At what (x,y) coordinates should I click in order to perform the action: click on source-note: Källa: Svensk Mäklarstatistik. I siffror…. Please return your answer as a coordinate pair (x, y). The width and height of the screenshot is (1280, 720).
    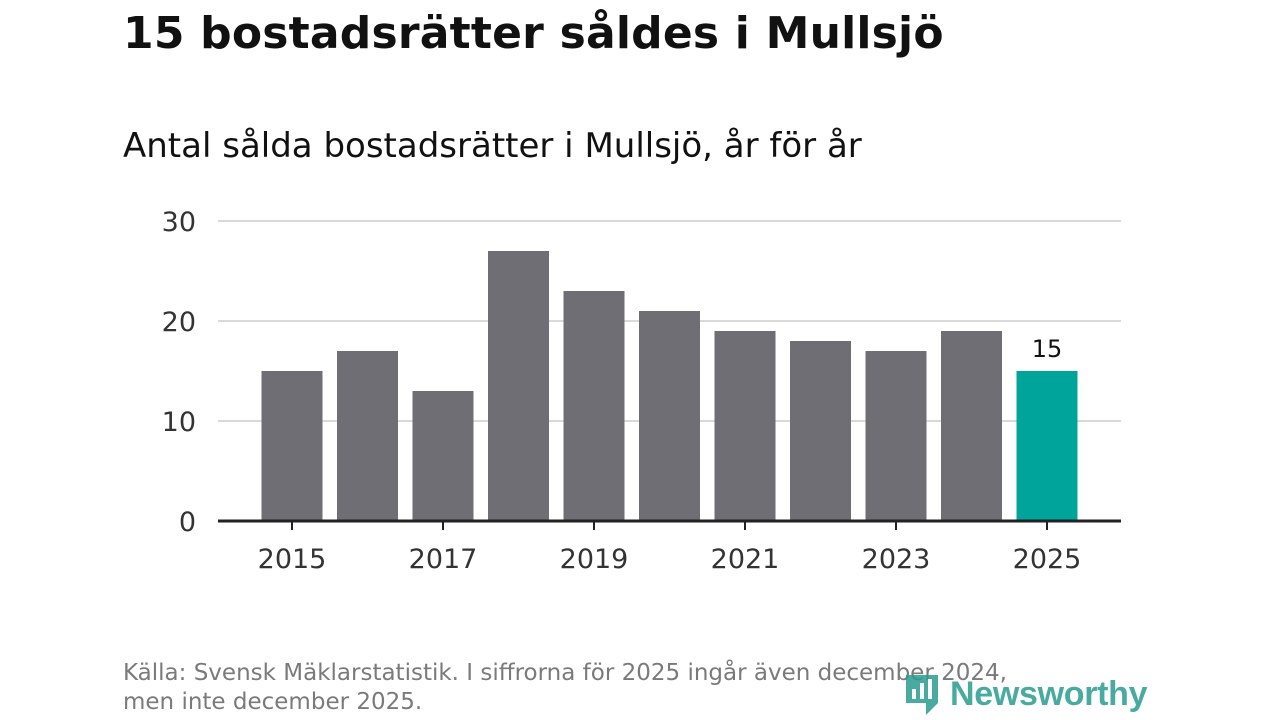
    Looking at the image, I should click on (623, 688).